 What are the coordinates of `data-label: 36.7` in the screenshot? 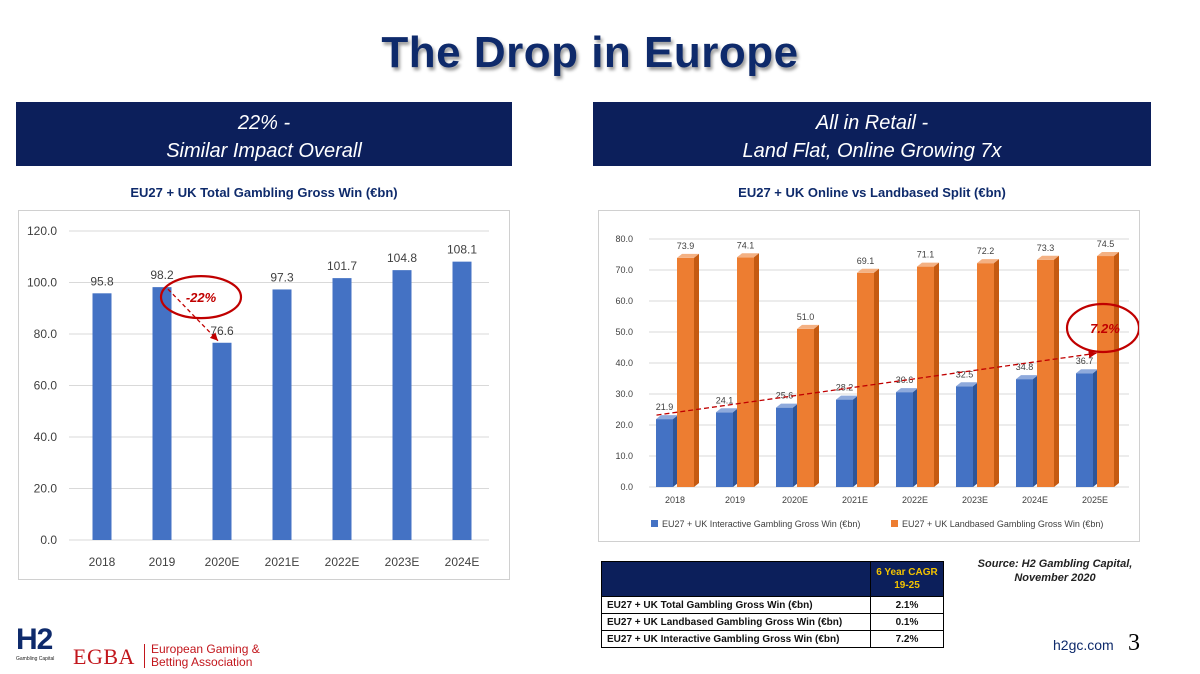 It's located at (1085, 361).